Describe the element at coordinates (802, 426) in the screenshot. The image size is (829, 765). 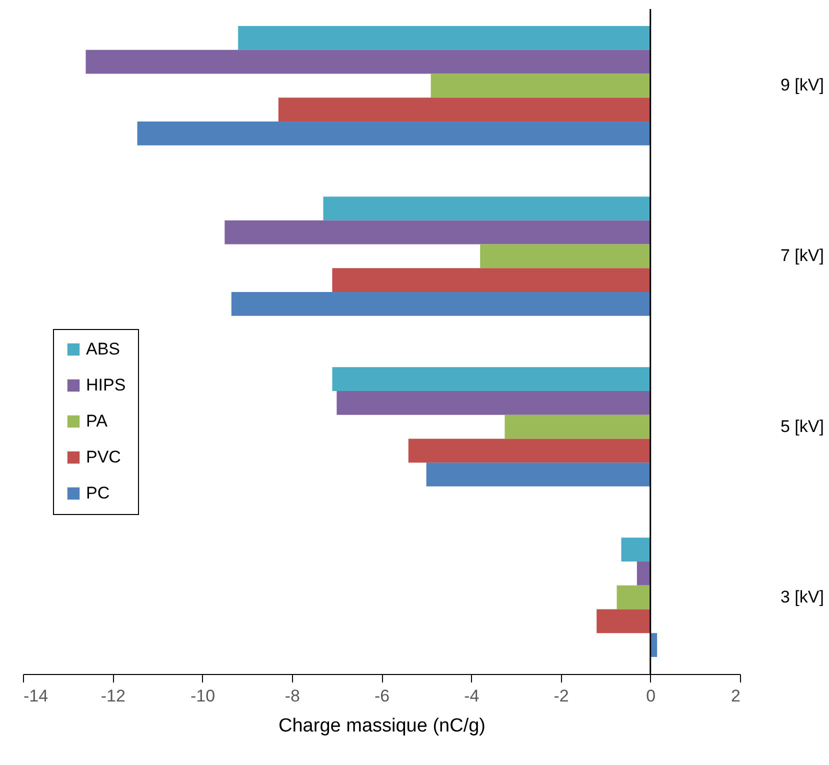
I see `y-tick-label: 5 [kV]` at that location.